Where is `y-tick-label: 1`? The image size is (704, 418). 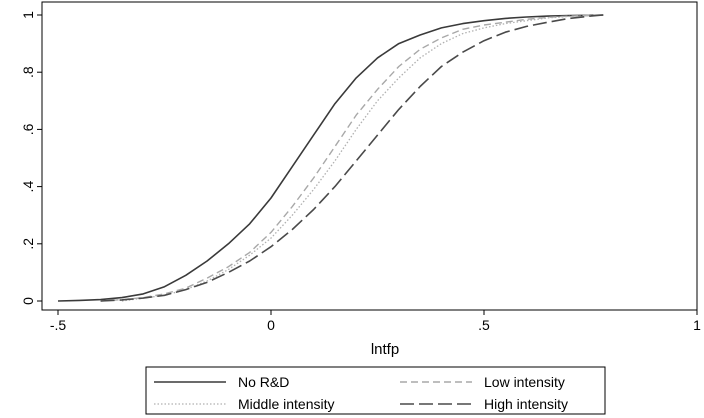
y-tick-label: 1 is located at coordinates (28, 15).